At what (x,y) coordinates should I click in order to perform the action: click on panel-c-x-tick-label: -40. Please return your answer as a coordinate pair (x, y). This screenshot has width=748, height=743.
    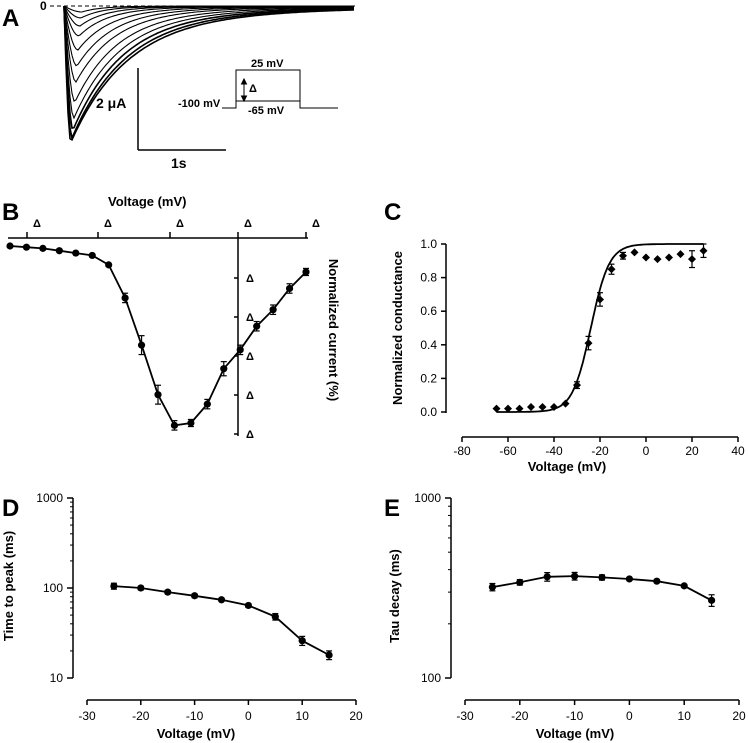
    Looking at the image, I should click on (554, 451).